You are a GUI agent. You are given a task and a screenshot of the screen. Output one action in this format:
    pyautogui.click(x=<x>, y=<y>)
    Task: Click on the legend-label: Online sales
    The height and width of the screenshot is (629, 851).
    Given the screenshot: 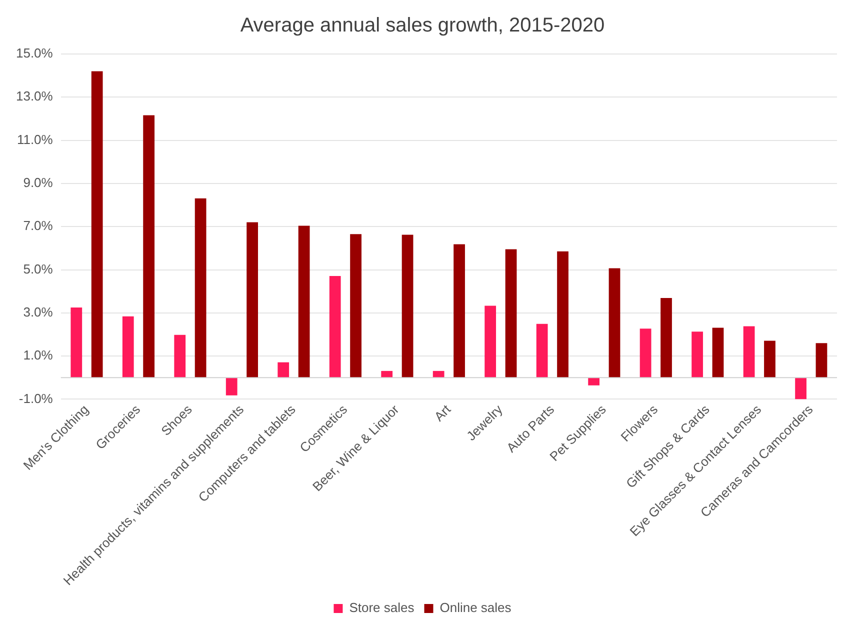 What is the action you would take?
    pyautogui.click(x=476, y=608)
    